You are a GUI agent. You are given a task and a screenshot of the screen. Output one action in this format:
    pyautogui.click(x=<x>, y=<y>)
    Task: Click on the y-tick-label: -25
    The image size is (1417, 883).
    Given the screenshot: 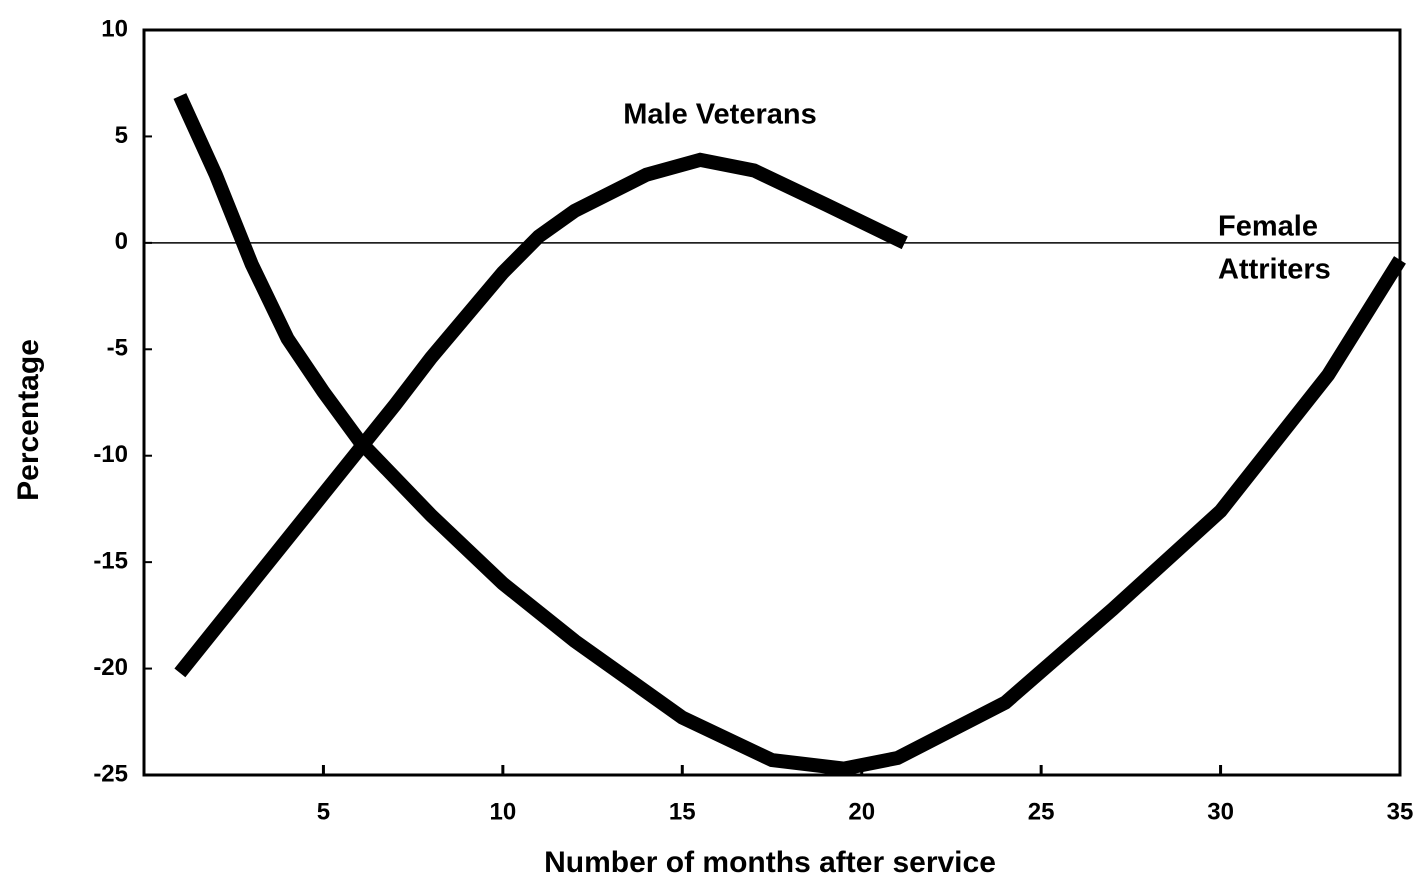 What is the action you would take?
    pyautogui.click(x=110, y=773)
    